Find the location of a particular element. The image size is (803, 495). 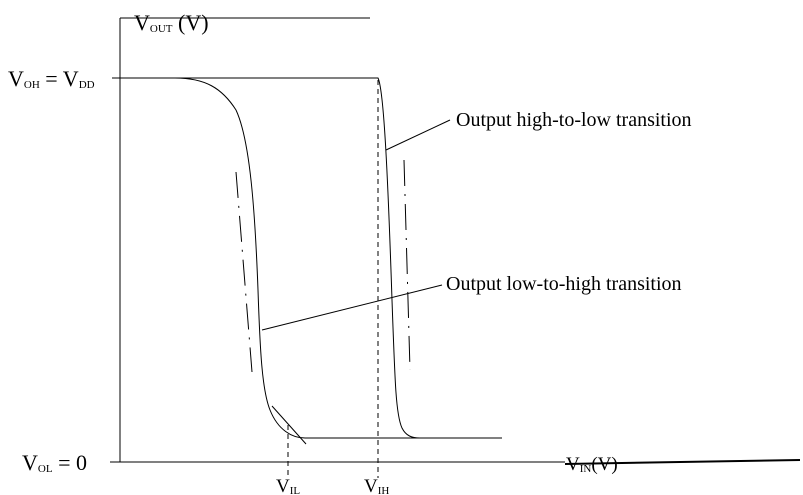

high-to-low-annotation: Output high-to-low transition is located at coordinates (574, 120).